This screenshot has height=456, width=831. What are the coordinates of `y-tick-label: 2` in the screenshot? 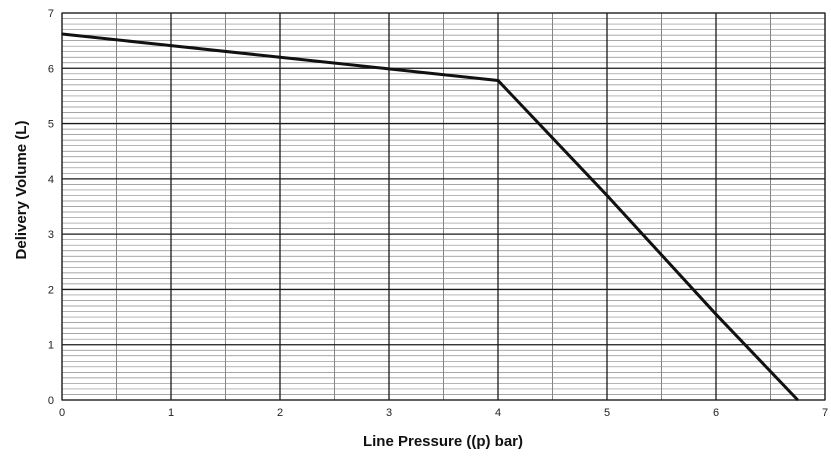 It's located at (51, 290).